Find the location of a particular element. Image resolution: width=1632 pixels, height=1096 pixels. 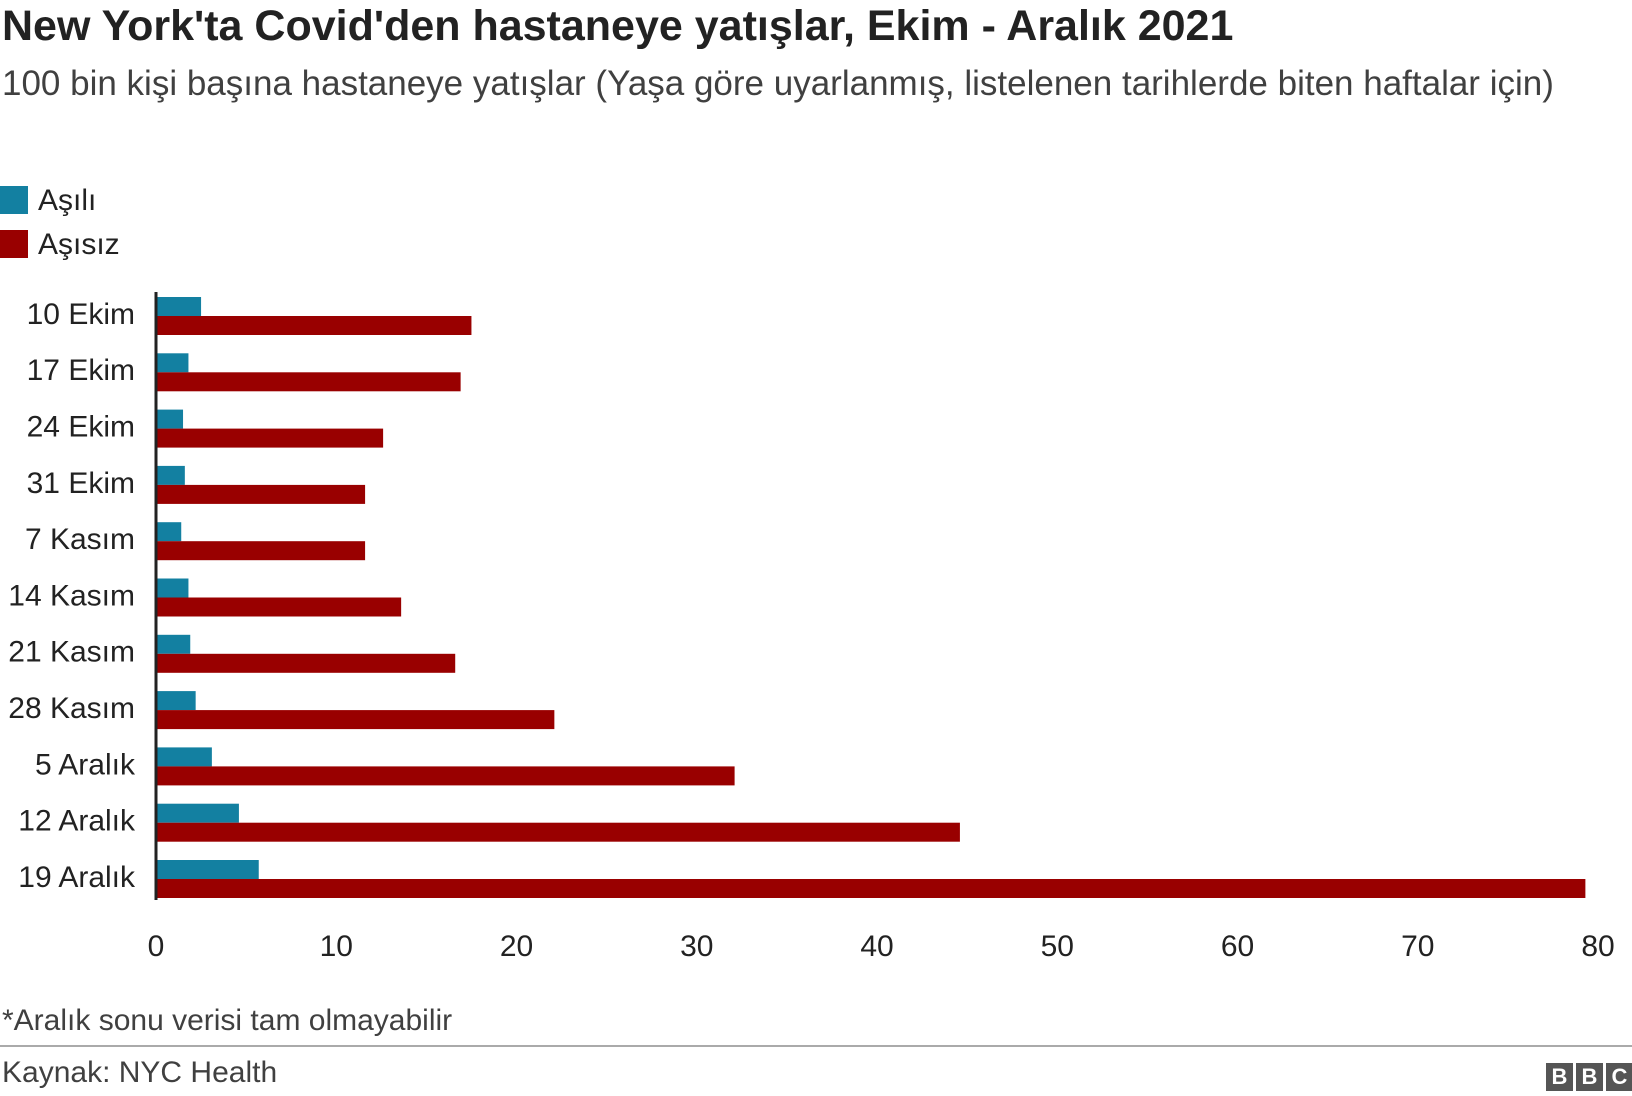

y-tick-label: 5 Aralık is located at coordinates (85, 764).